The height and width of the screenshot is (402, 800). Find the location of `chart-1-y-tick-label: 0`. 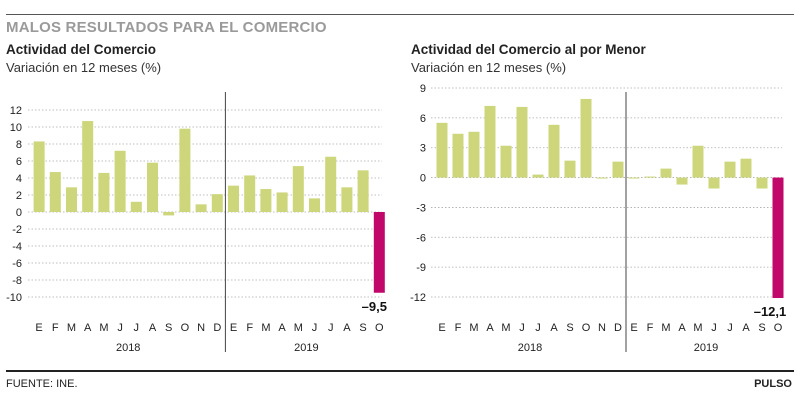

chart-1-y-tick-label: 0 is located at coordinates (19, 213).